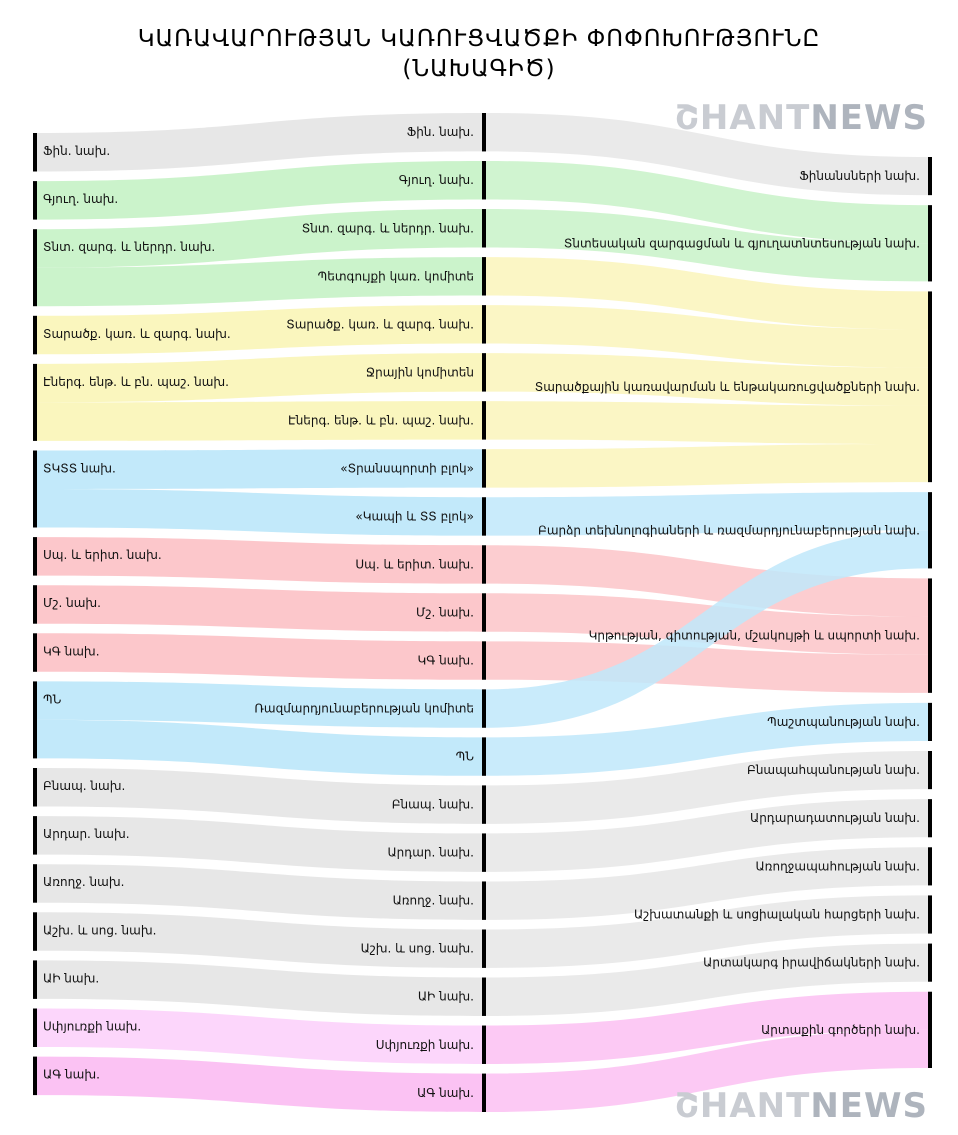 The height and width of the screenshot is (1135, 958). I want to click on left-node-label: Գյուղ. նախ., so click(80, 199).